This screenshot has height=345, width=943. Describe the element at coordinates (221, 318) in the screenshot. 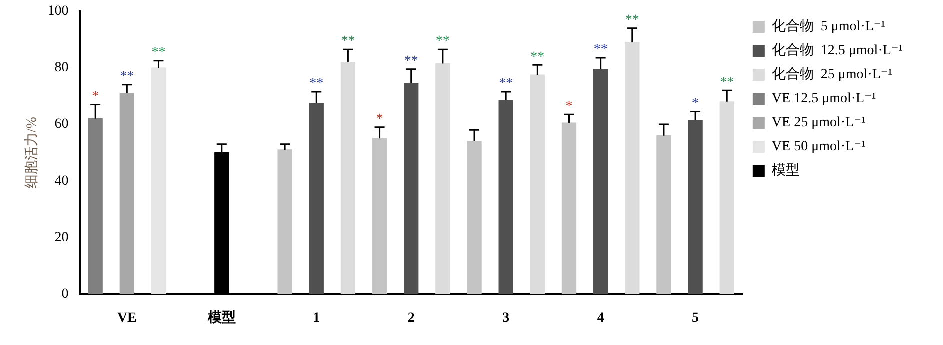

I see `x-tick-label: 模型` at that location.